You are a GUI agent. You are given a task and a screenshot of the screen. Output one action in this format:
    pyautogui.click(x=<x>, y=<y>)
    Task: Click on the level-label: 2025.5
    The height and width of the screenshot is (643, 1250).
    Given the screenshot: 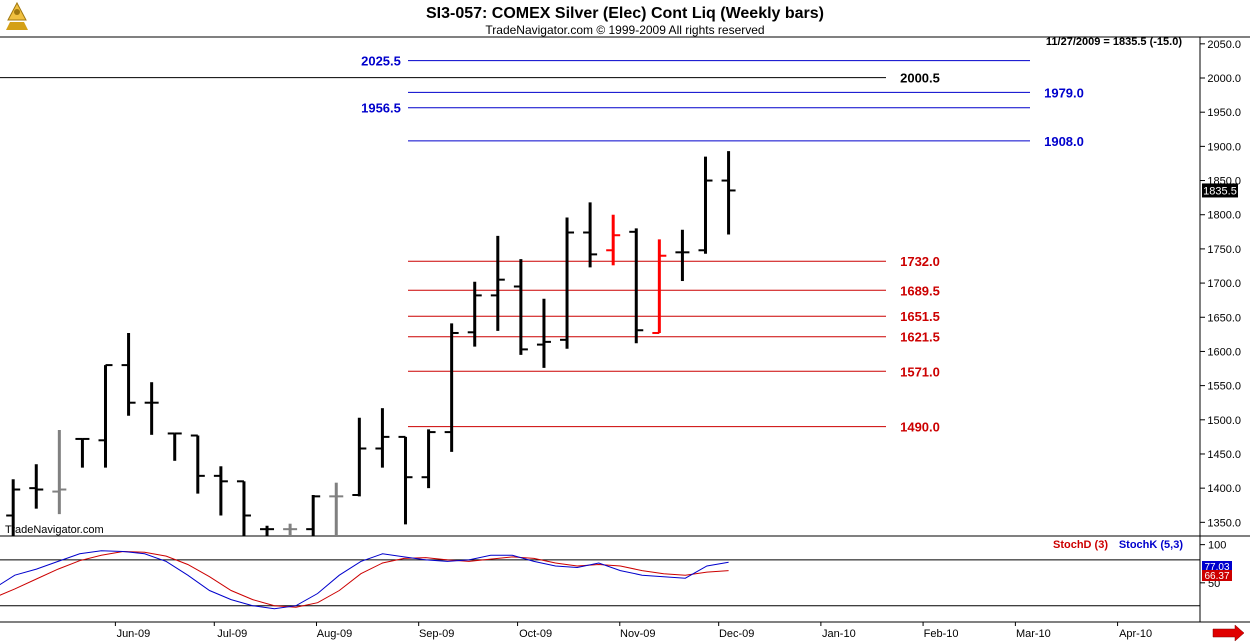 What is the action you would take?
    pyautogui.click(x=381, y=61)
    